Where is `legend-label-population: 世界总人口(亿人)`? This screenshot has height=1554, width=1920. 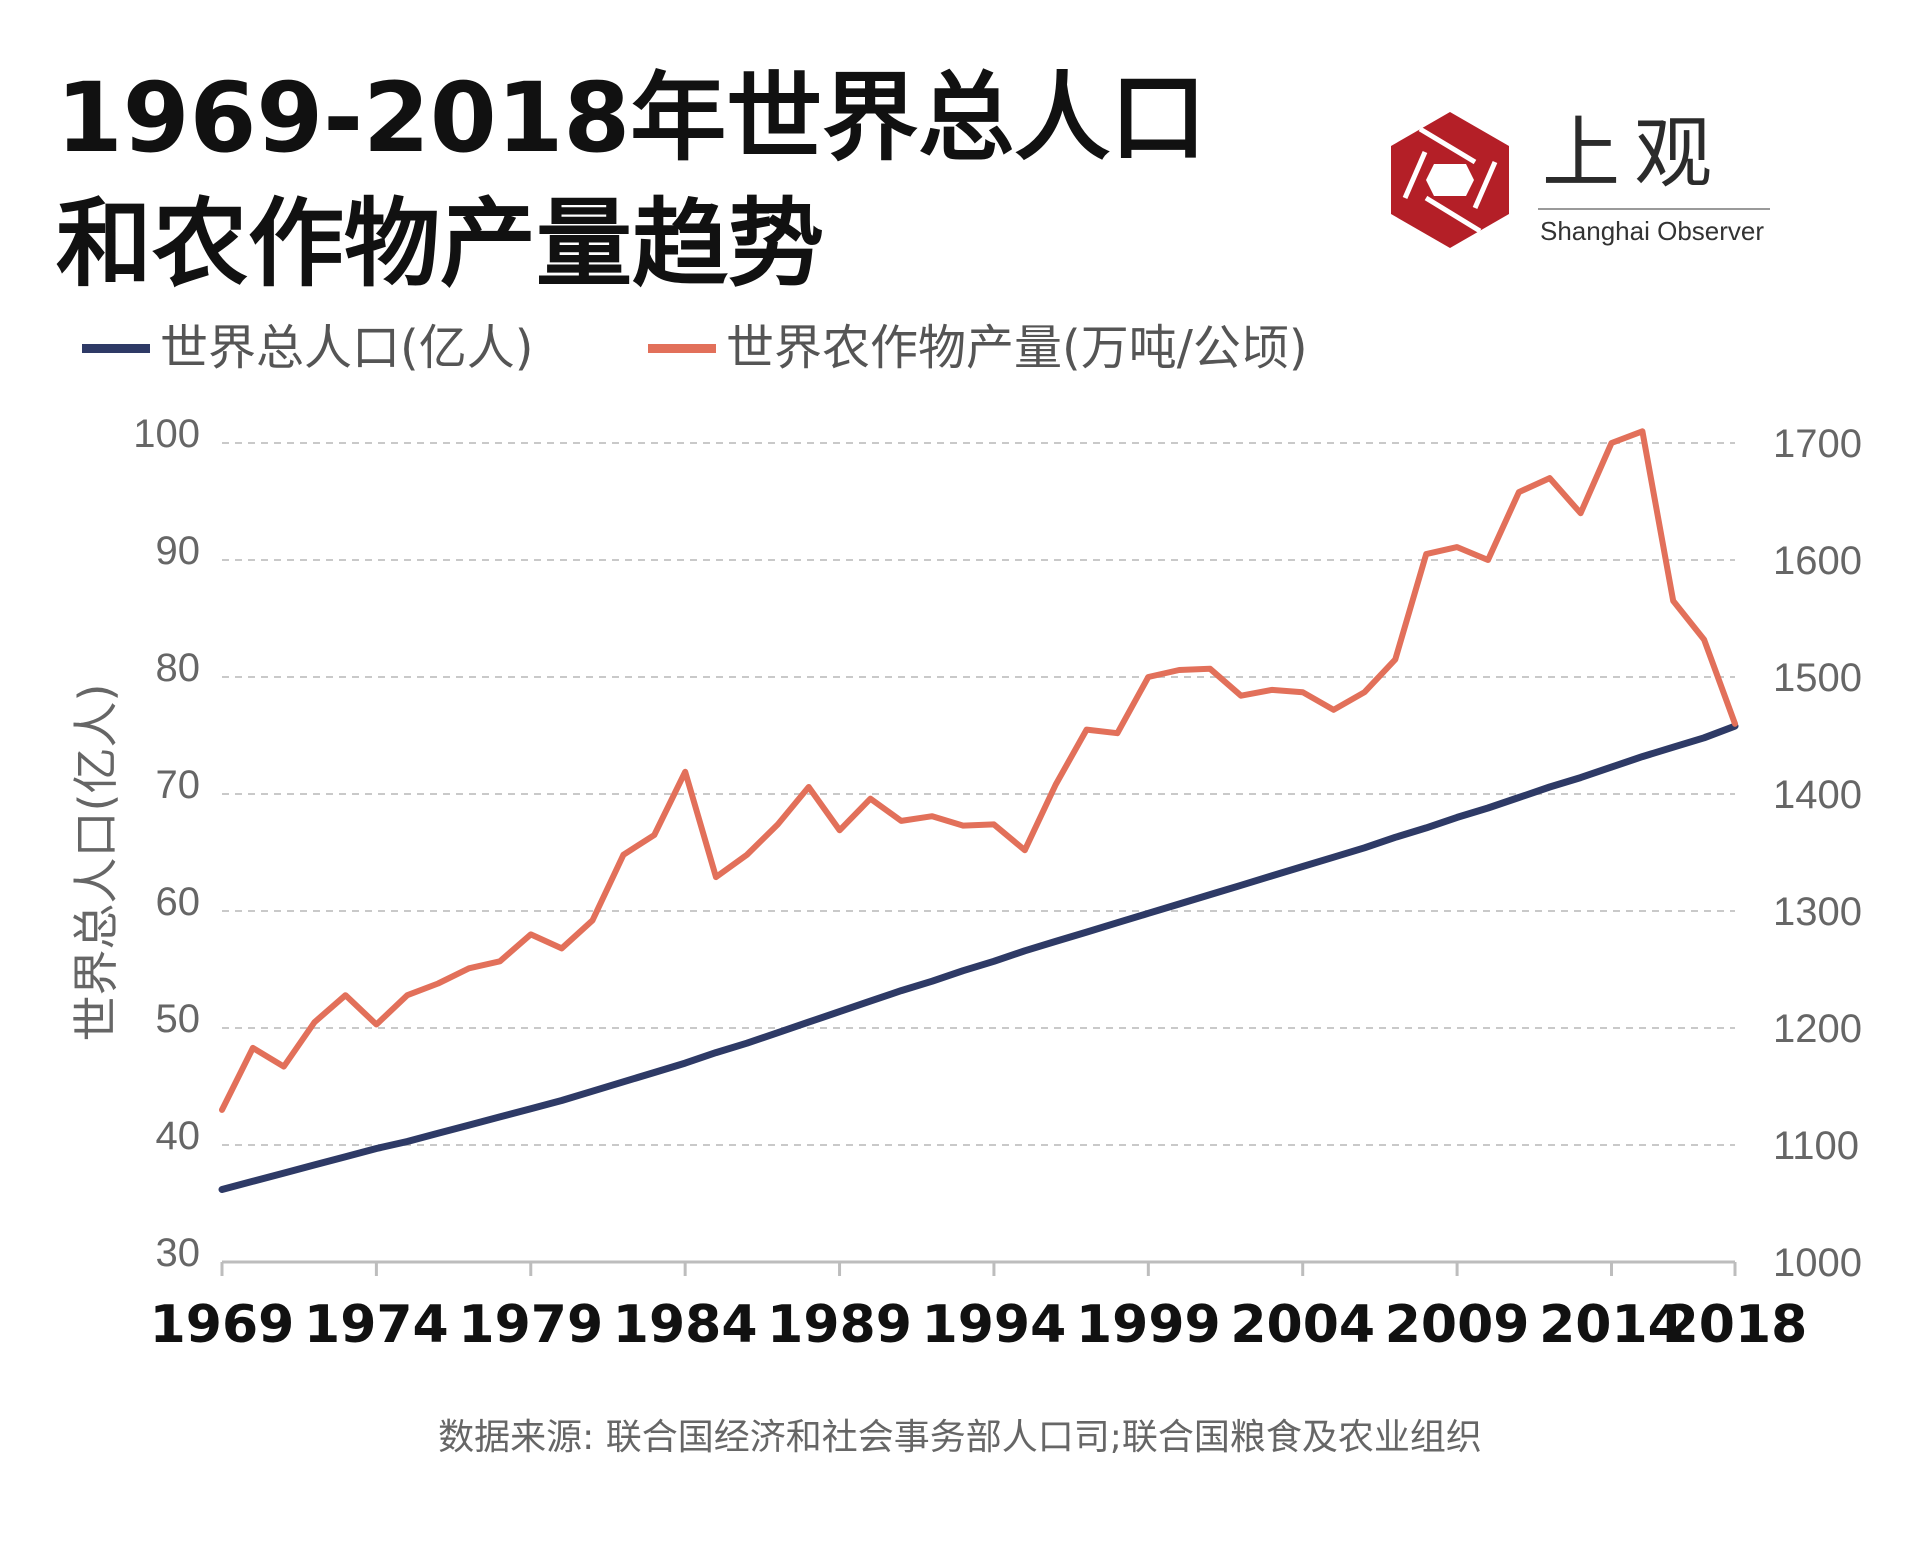 legend-label-population: 世界总人口(亿人) is located at coordinates (347, 348).